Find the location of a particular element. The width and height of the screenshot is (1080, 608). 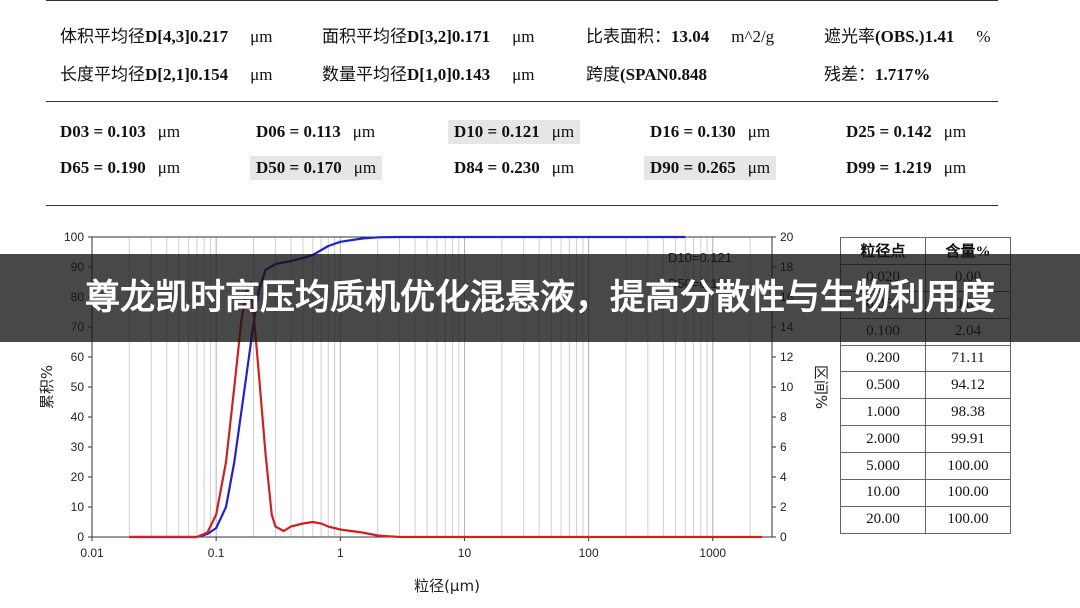

d-value-label: D90 = 0.265 is located at coordinates (693, 167).